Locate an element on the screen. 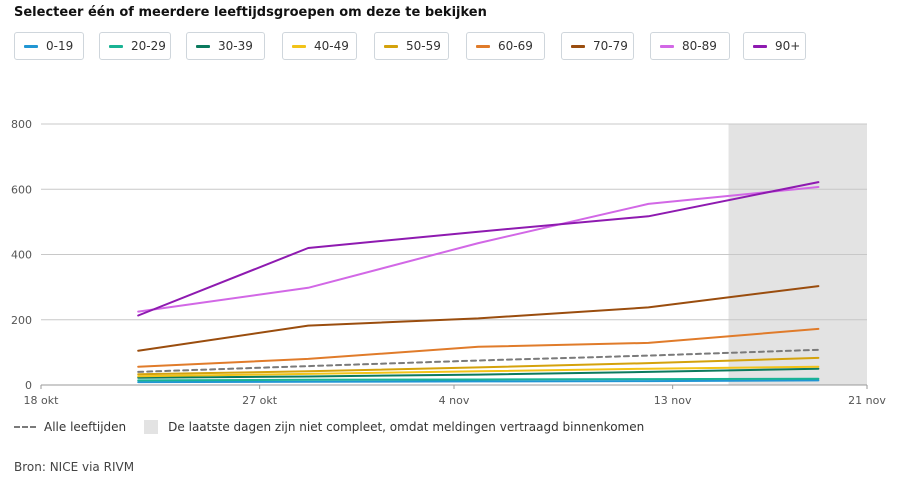 The image size is (899, 485). filter-20-29-button: 20-29 is located at coordinates (135, 46).